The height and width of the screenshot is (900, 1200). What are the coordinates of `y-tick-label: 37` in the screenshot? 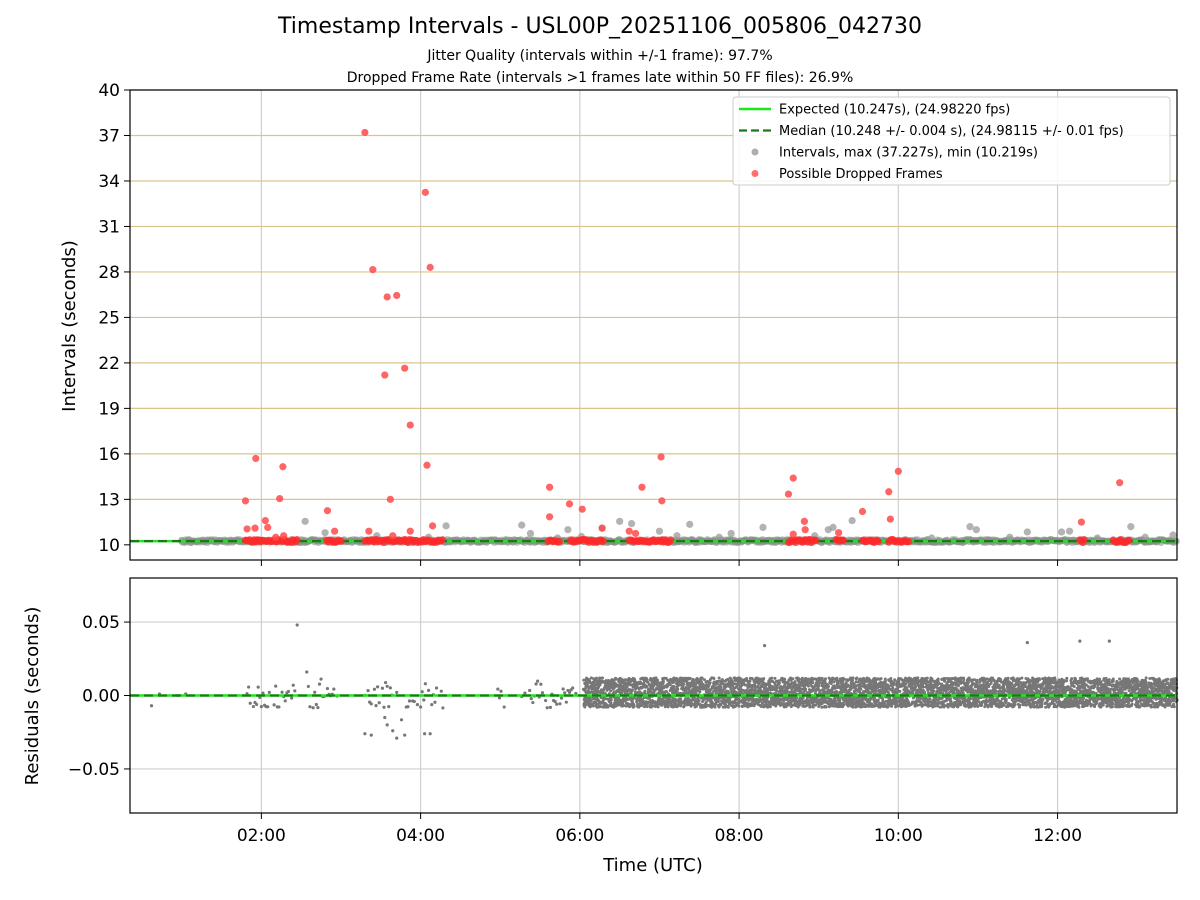 It's located at (109, 136).